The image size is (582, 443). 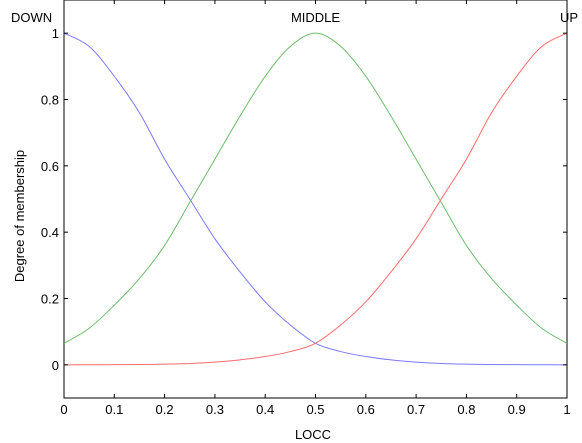 I want to click on x-tick-label: 1, so click(x=566, y=409).